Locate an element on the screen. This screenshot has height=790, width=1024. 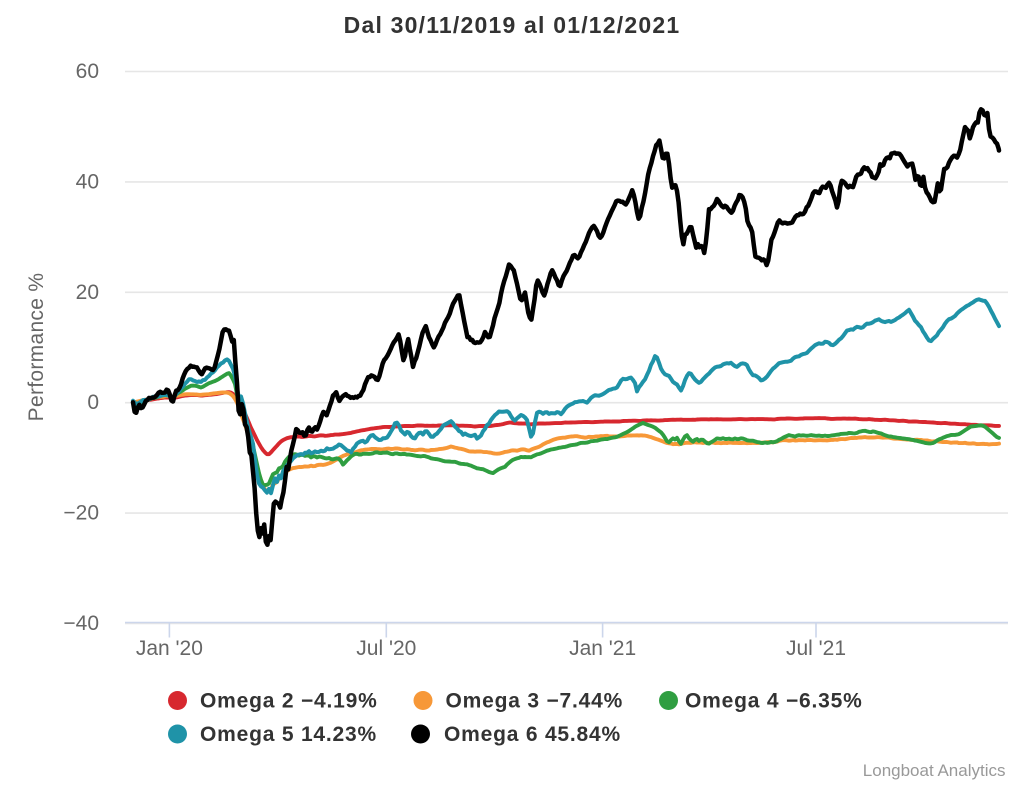
svg-text: 60 is located at coordinates (87, 71).